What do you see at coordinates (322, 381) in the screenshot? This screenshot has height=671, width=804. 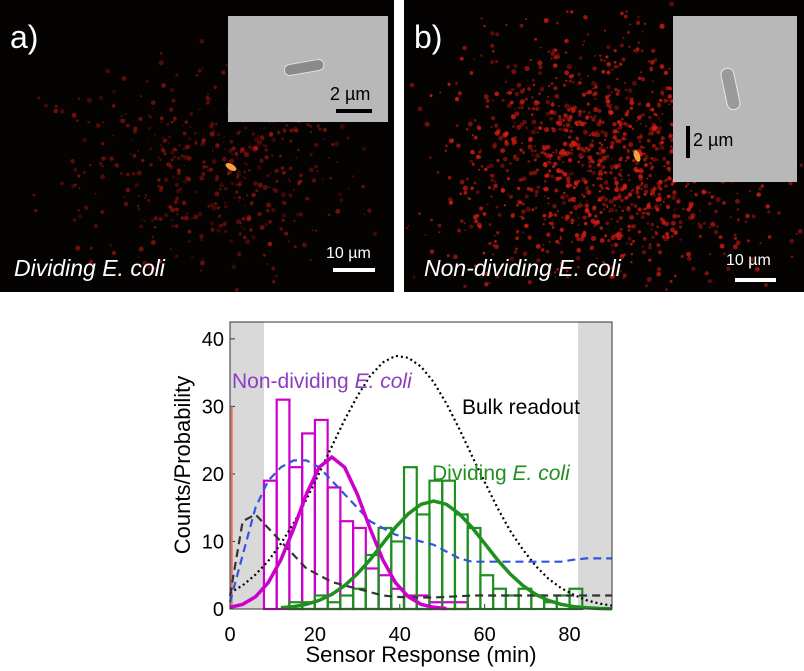 I see `annotation: Non-dividing E. coli` at bounding box center [322, 381].